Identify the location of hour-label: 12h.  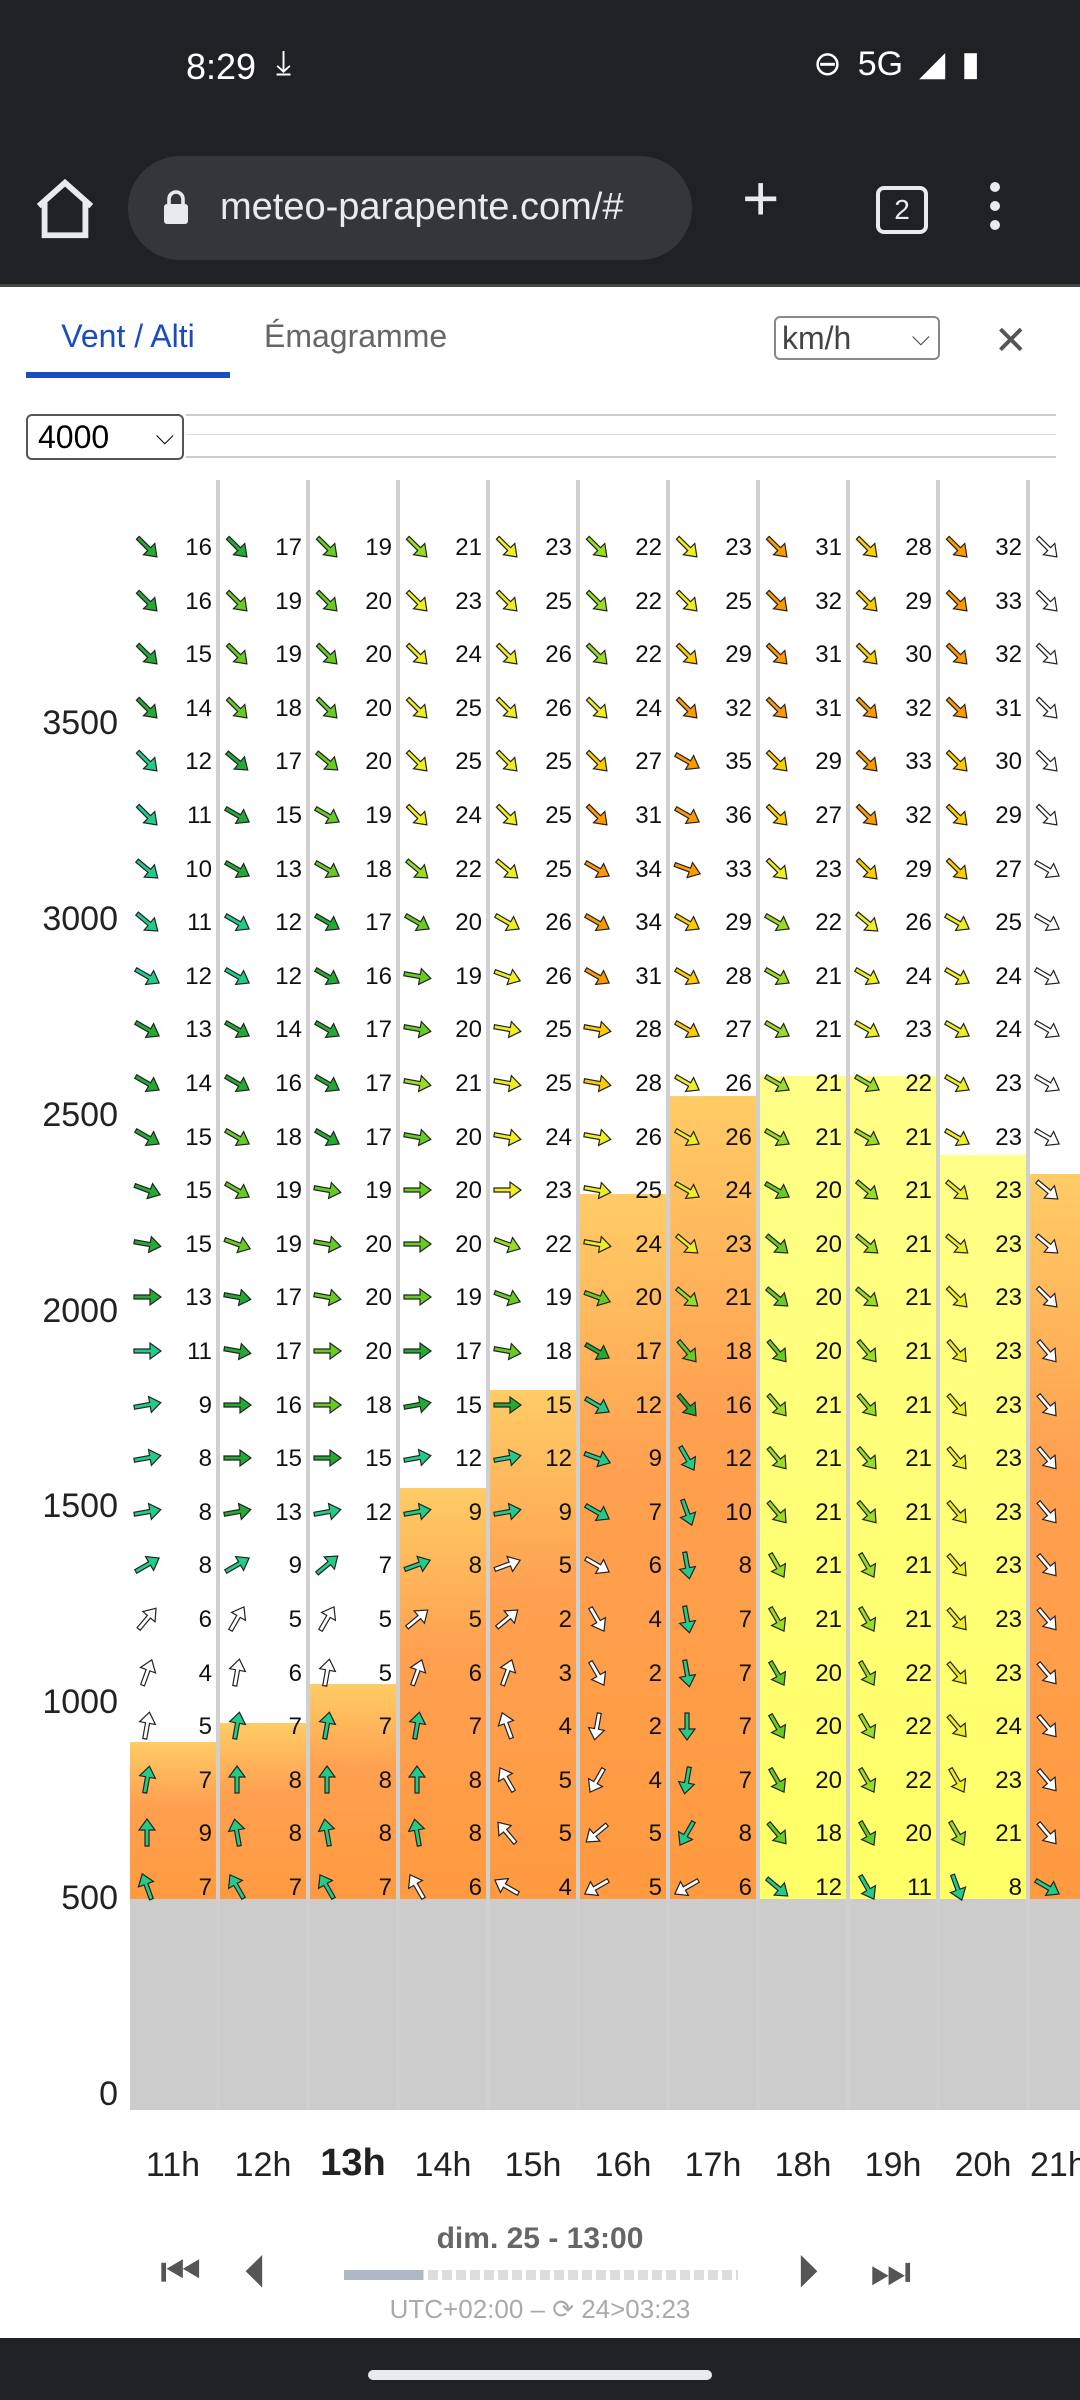
(263, 2165).